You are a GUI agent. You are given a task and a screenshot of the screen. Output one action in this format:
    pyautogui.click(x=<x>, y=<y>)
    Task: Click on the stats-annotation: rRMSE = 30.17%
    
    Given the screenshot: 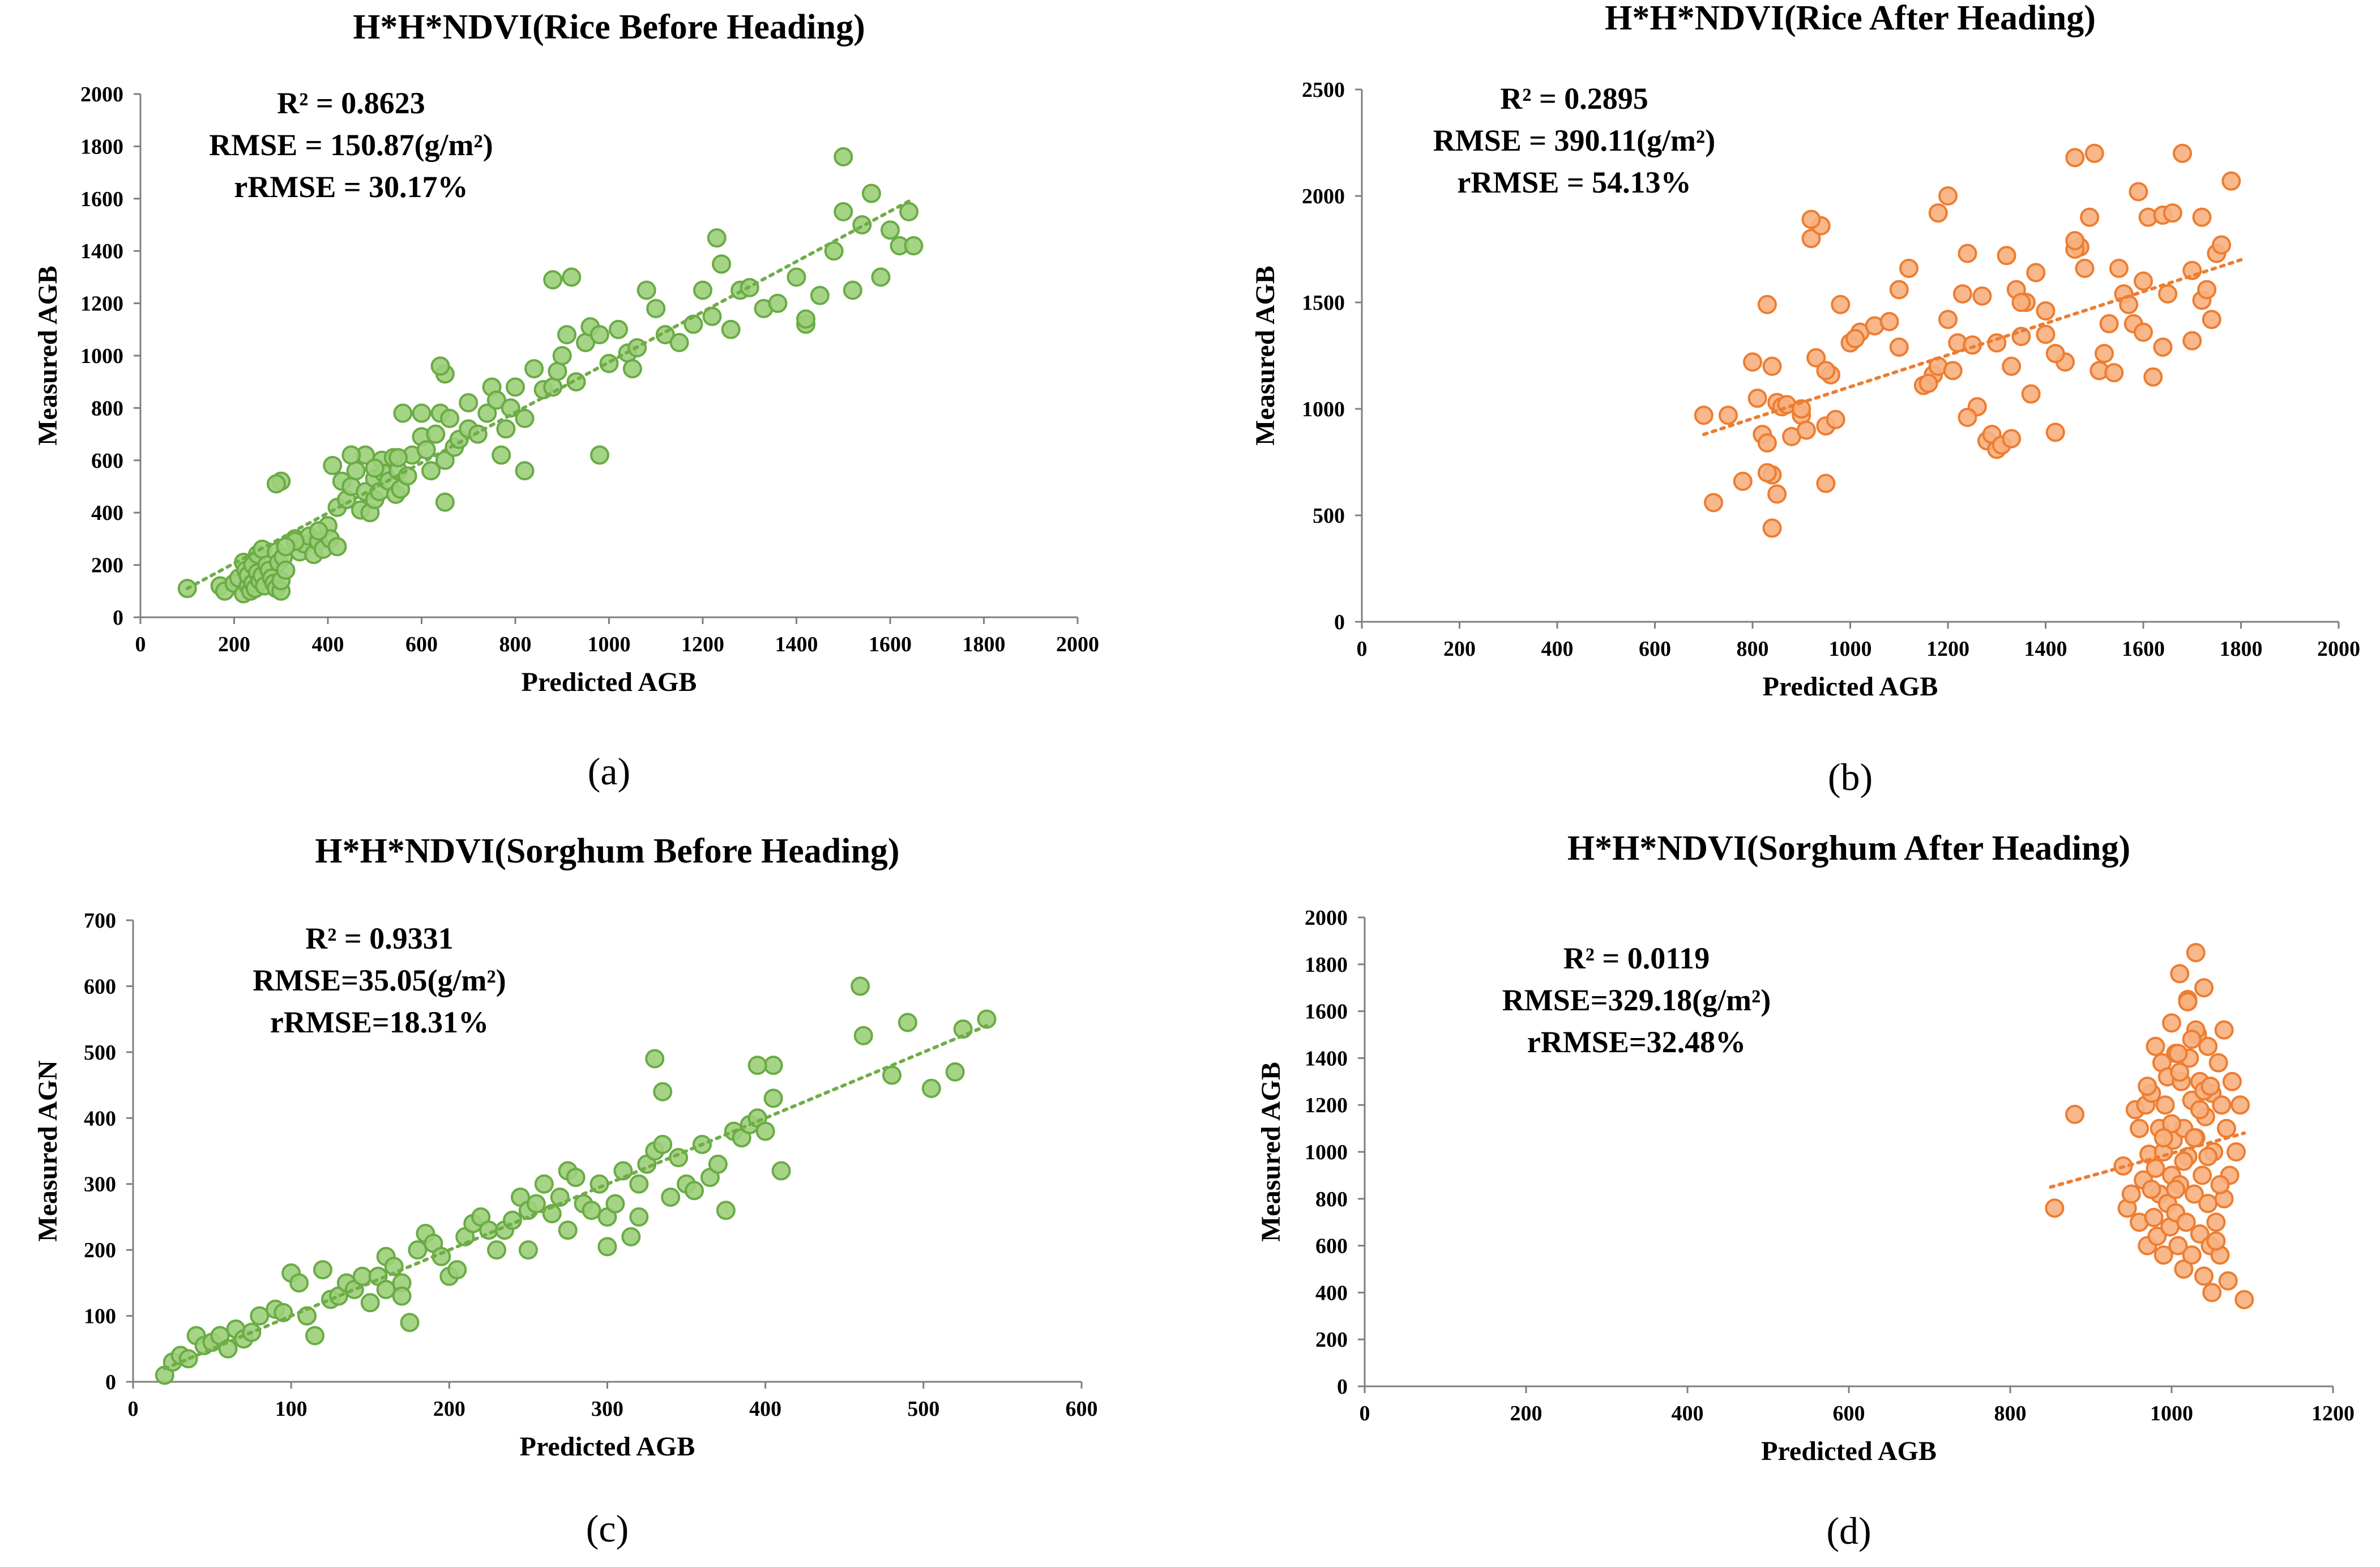 What is the action you would take?
    pyautogui.click(x=351, y=187)
    